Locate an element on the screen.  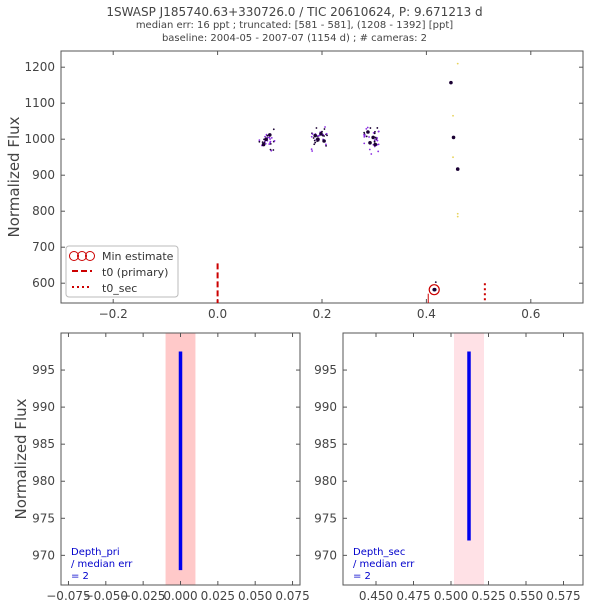
y-axis-label: Normalized Flux is located at coordinates (14, 176).